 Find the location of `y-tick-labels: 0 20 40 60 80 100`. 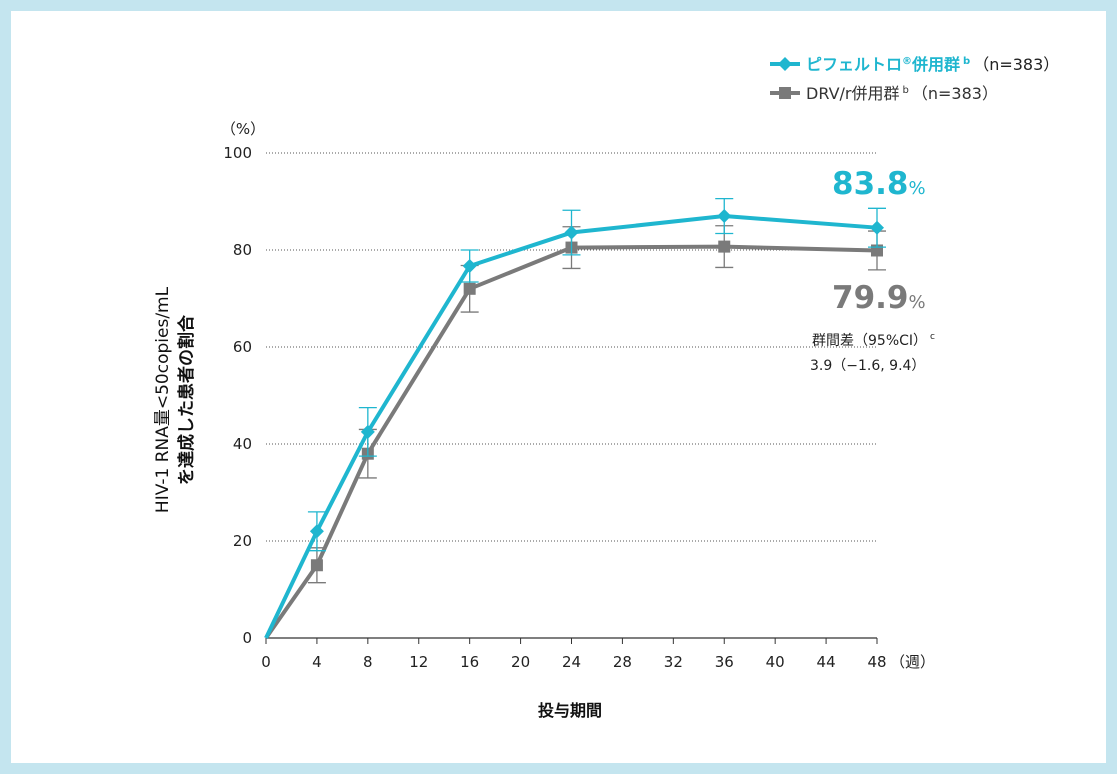

y-tick-labels: 0 20 40 60 80 100 is located at coordinates (237, 395).